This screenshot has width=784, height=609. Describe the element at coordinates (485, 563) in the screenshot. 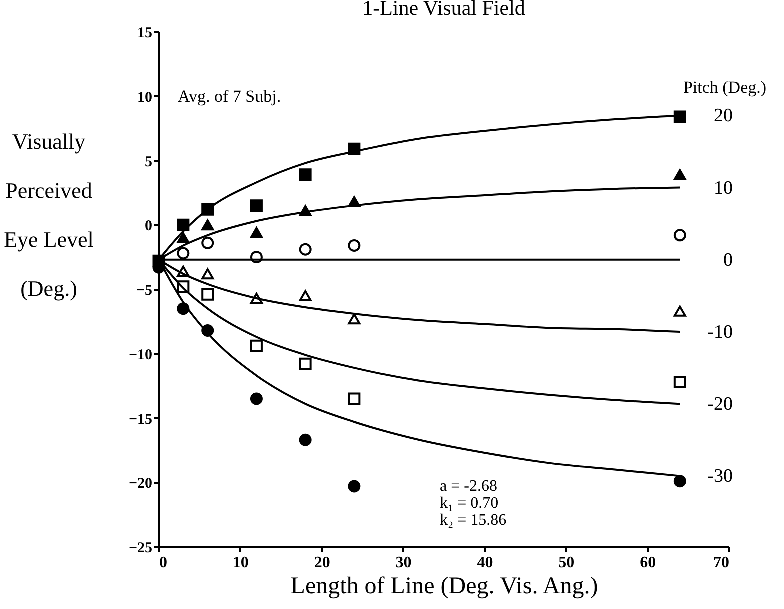

I see `x-tick-label: 40` at that location.